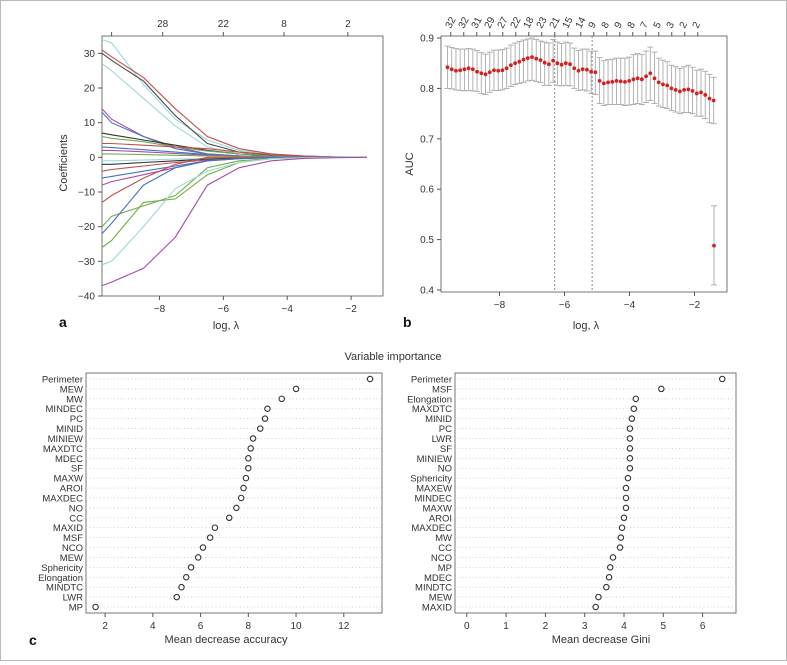 Image resolution: width=787 pixels, height=665 pixels. What do you see at coordinates (490, 22) in the screenshot?
I see `panel-b-top-tick-label: 29` at bounding box center [490, 22].